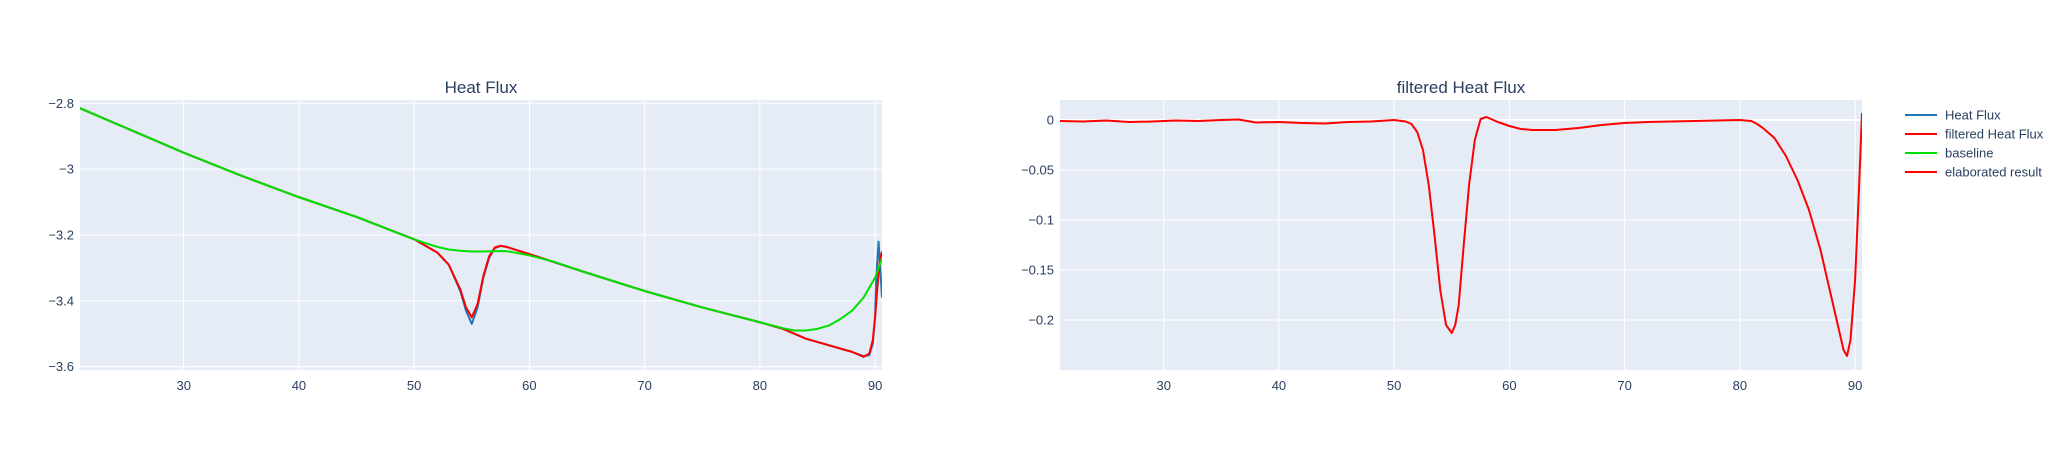 This screenshot has width=2052, height=450. Describe the element at coordinates (1969, 153) in the screenshot. I see `legend-label: baseline` at that location.